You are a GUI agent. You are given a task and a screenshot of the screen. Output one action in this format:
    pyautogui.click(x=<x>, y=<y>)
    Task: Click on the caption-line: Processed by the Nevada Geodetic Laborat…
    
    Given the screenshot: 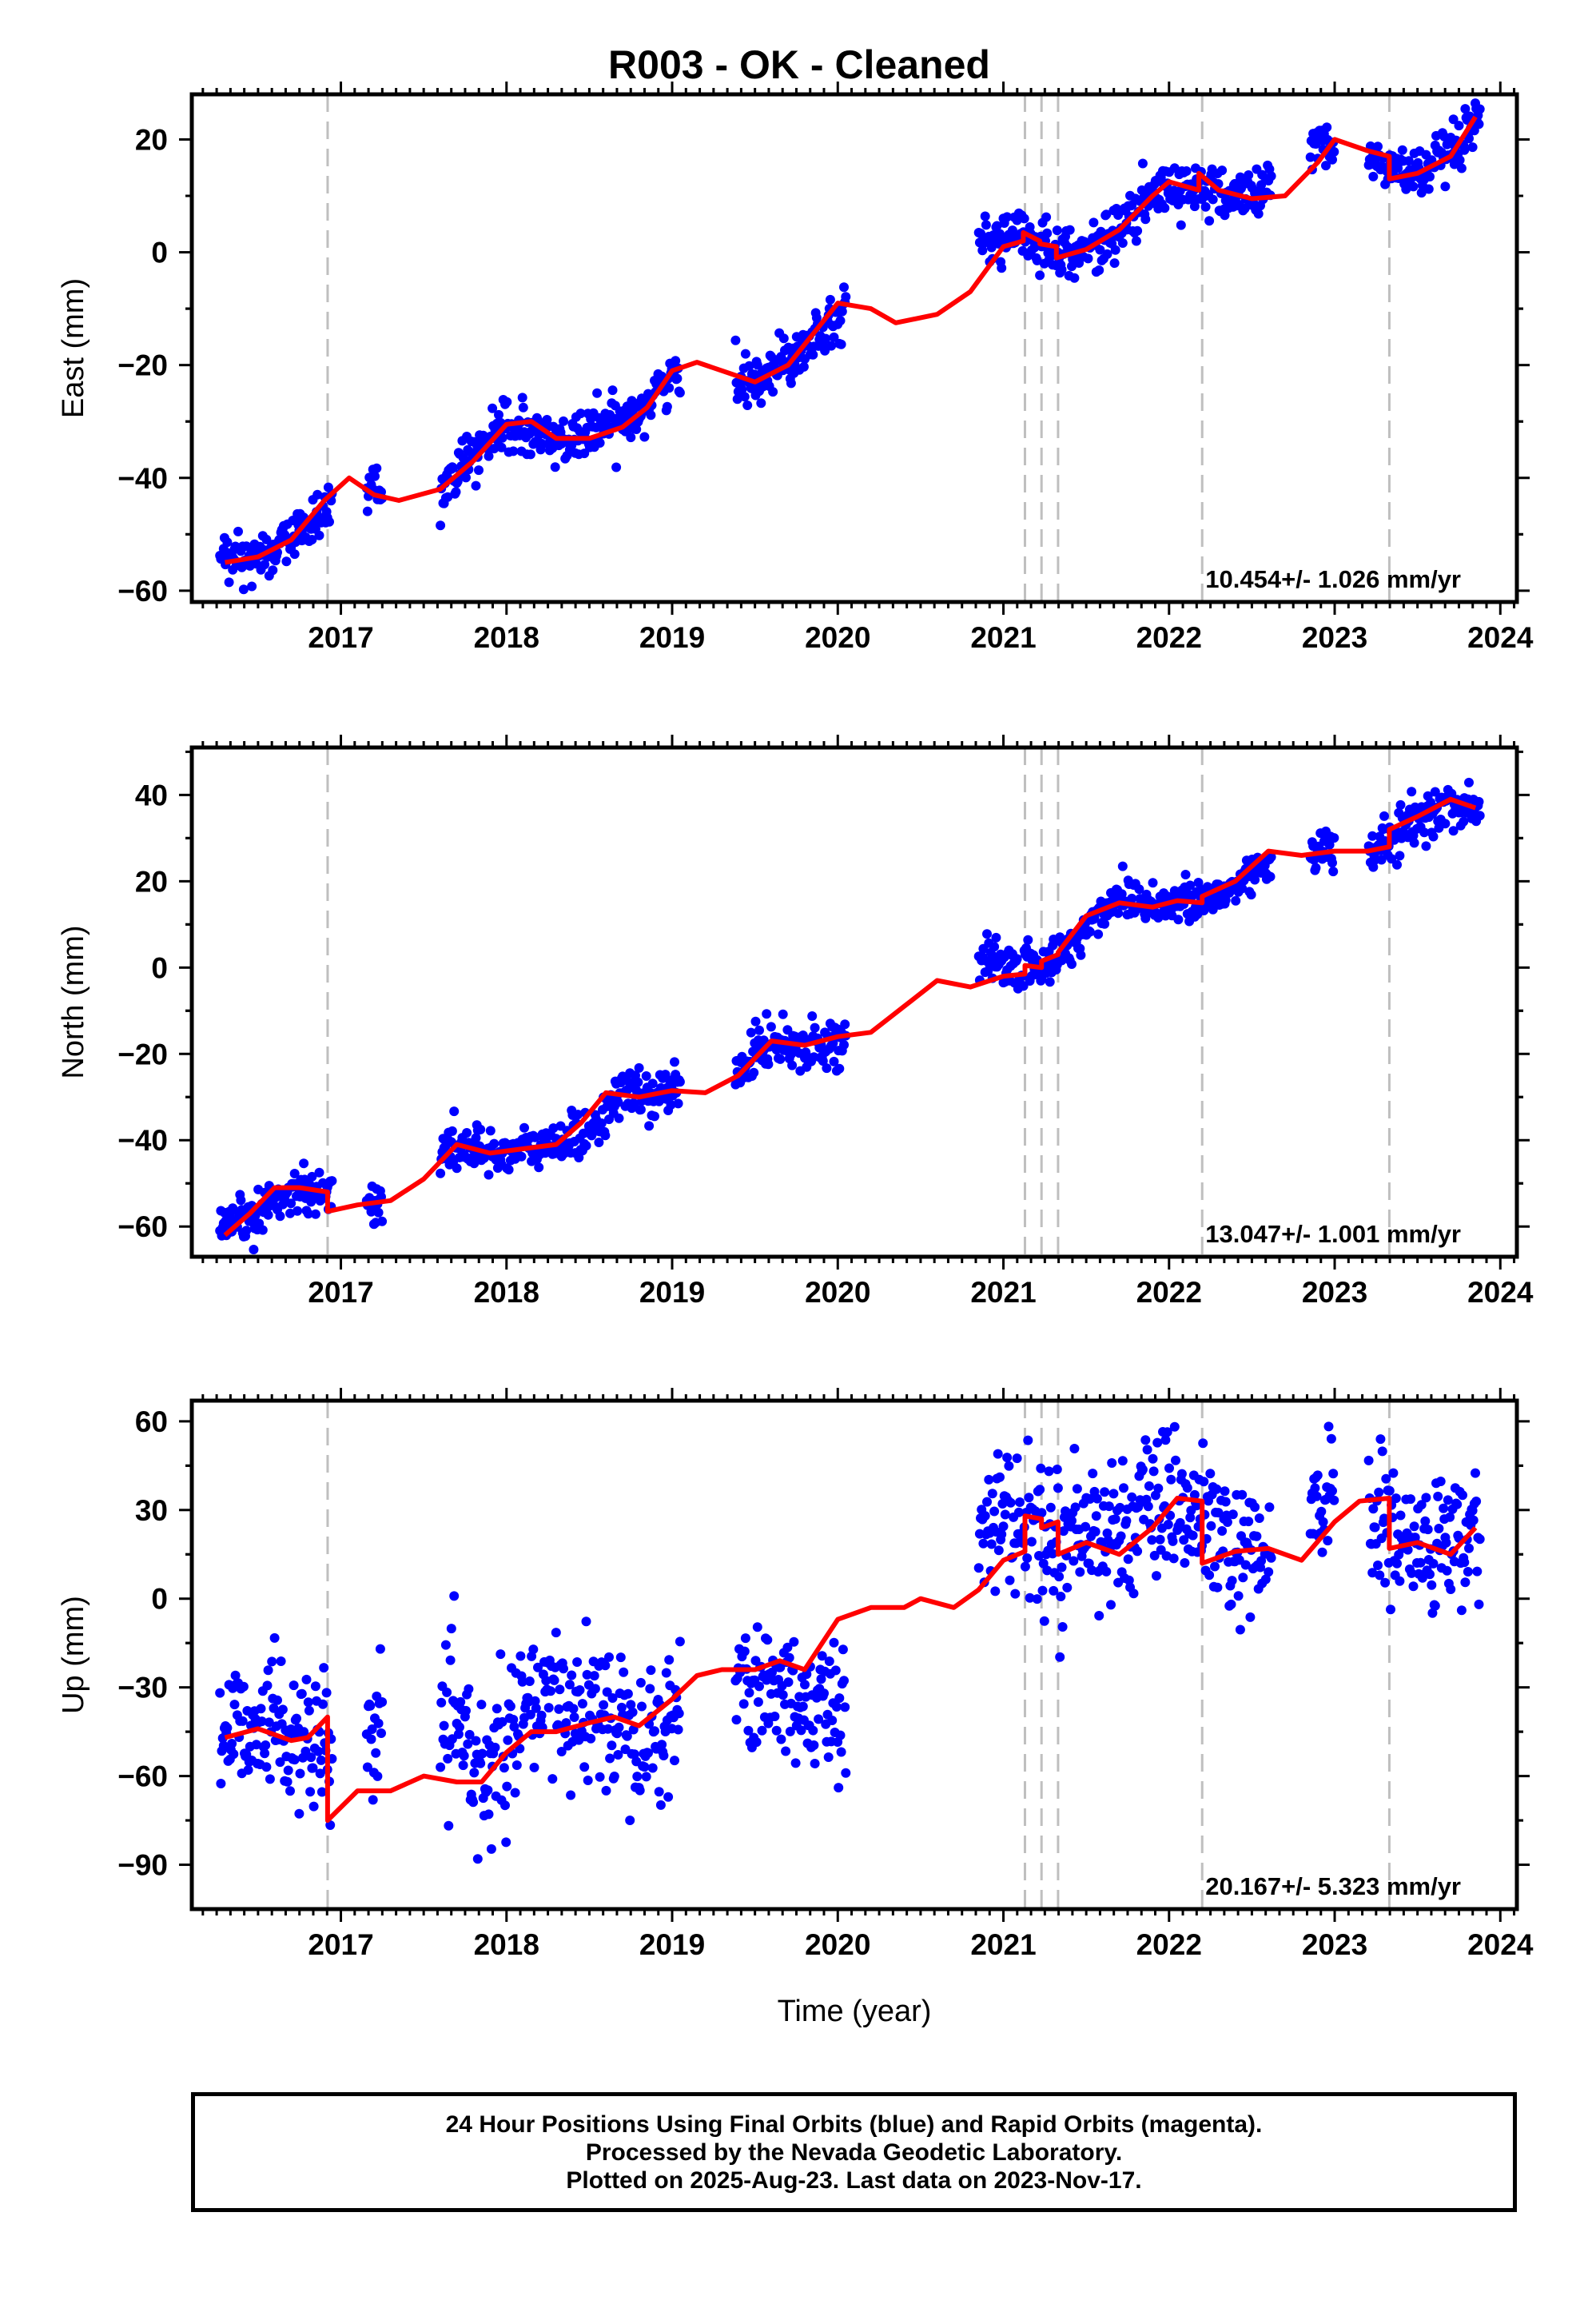 What is the action you would take?
    pyautogui.click(x=854, y=2152)
    